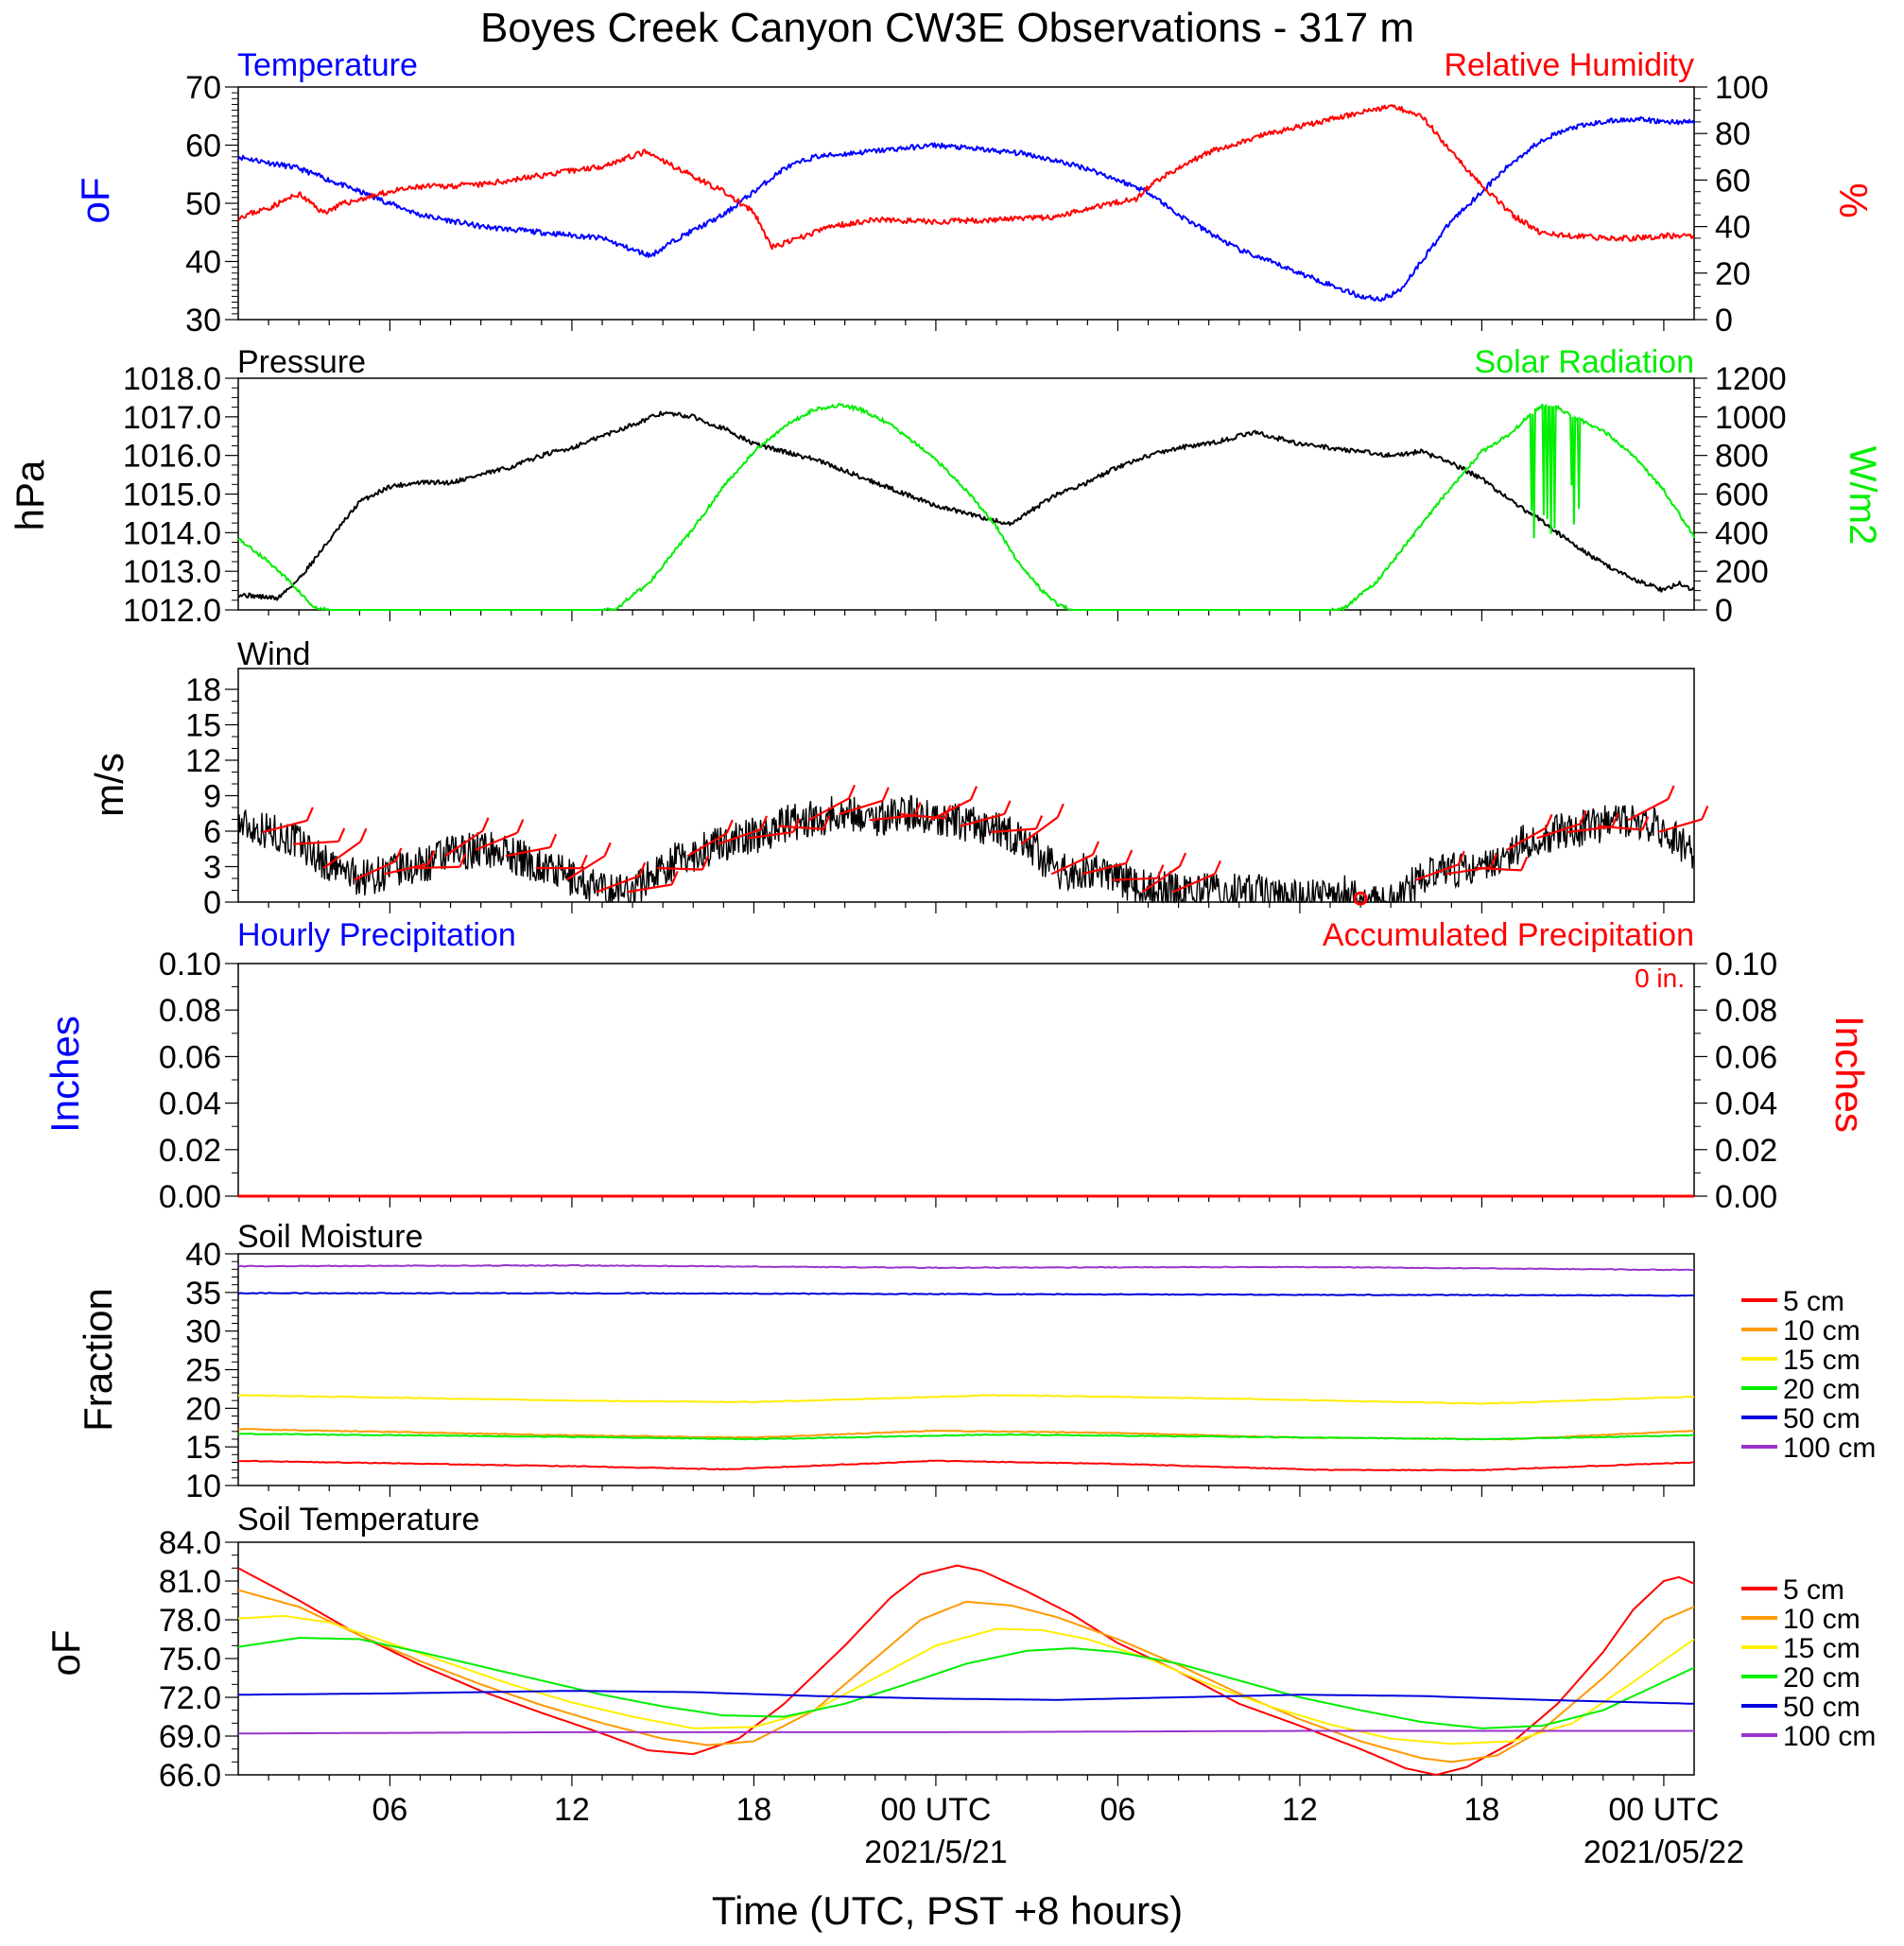 This screenshot has width=1904, height=1946. Describe the element at coordinates (203, 1332) in the screenshot. I see `soil-moisture-ytick-label: 30` at that location.